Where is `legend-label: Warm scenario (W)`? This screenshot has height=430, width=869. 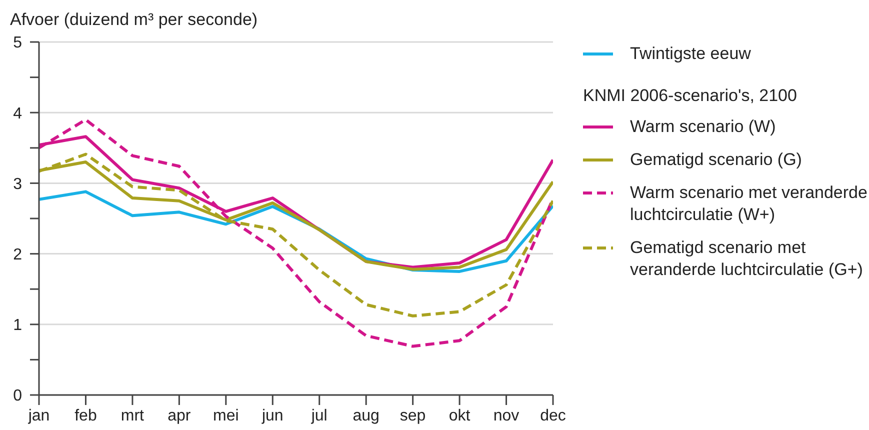 legend-label: Warm scenario (W) is located at coordinates (703, 127).